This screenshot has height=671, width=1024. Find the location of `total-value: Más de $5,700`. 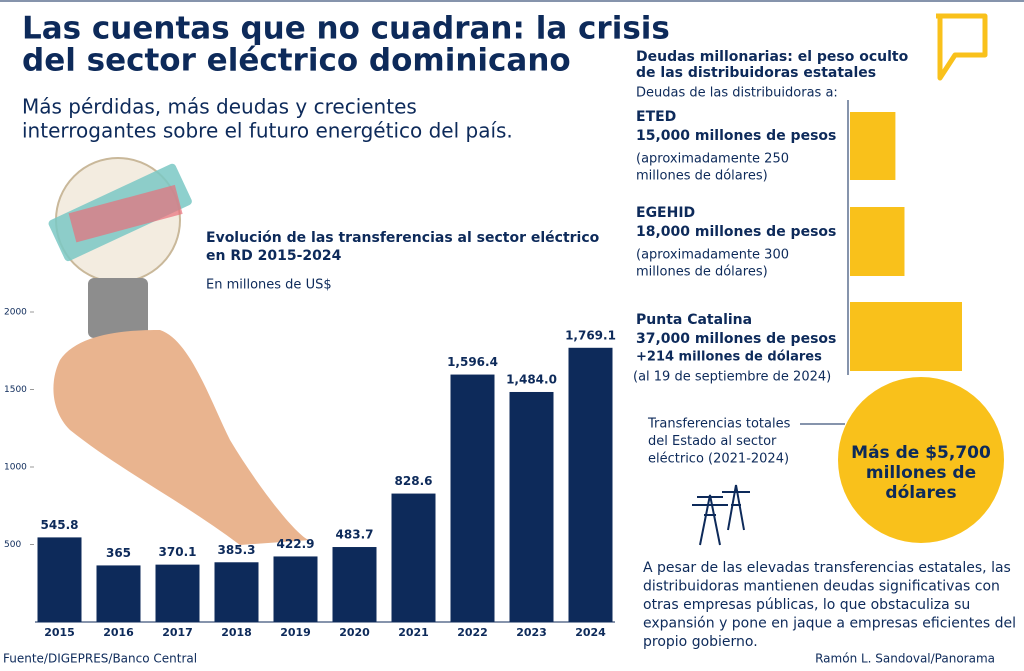

total-value: Más de $5,700 is located at coordinates (921, 453).